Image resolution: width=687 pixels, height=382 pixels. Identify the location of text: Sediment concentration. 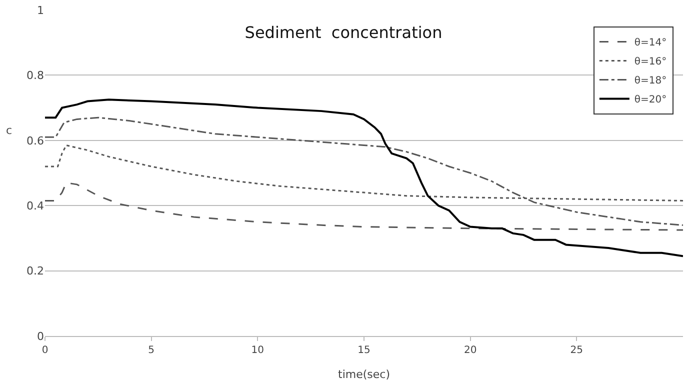
(343, 32).